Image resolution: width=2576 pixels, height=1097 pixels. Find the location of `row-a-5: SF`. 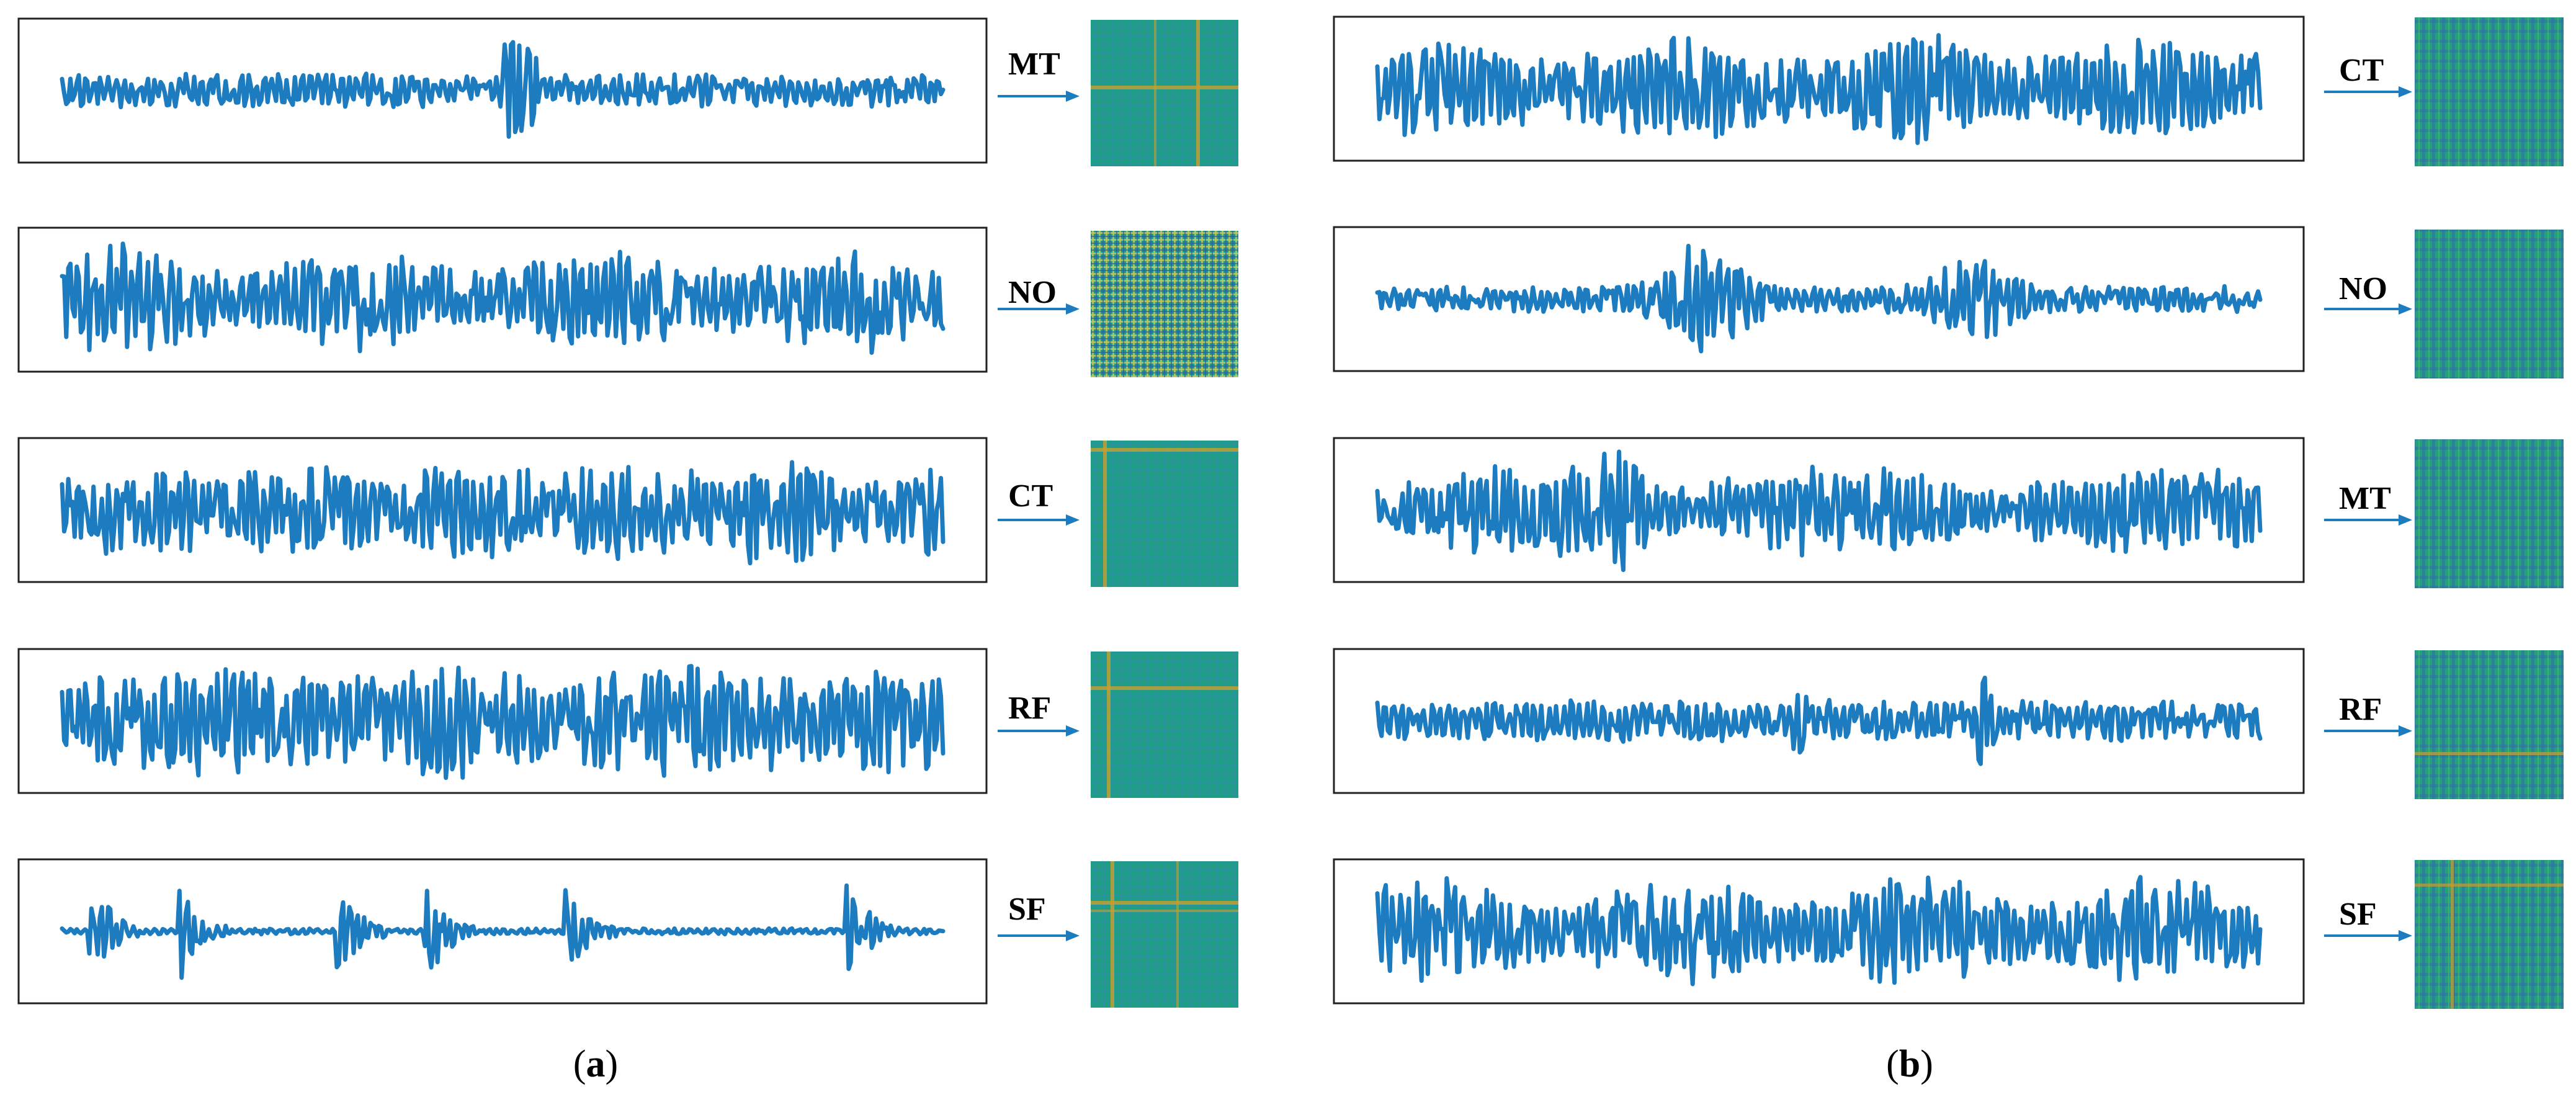

row-a-5: SF is located at coordinates (627, 933).